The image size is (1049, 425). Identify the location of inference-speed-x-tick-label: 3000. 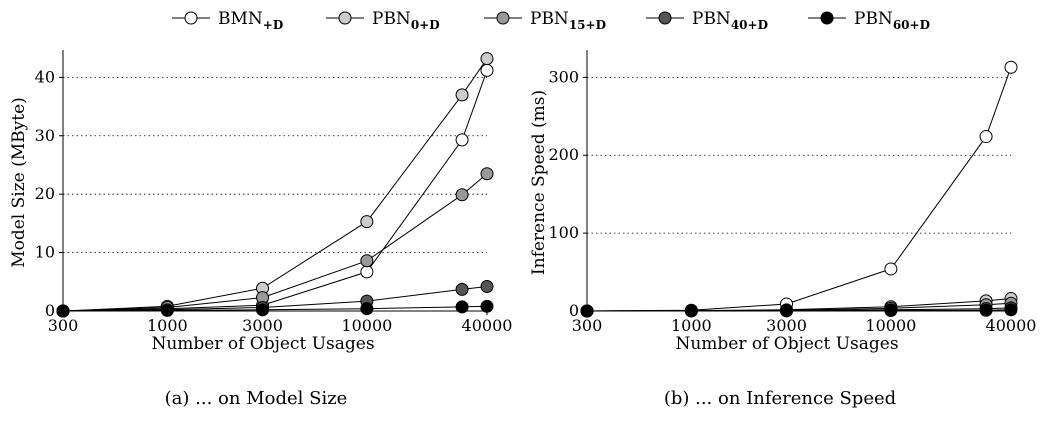
(786, 325).